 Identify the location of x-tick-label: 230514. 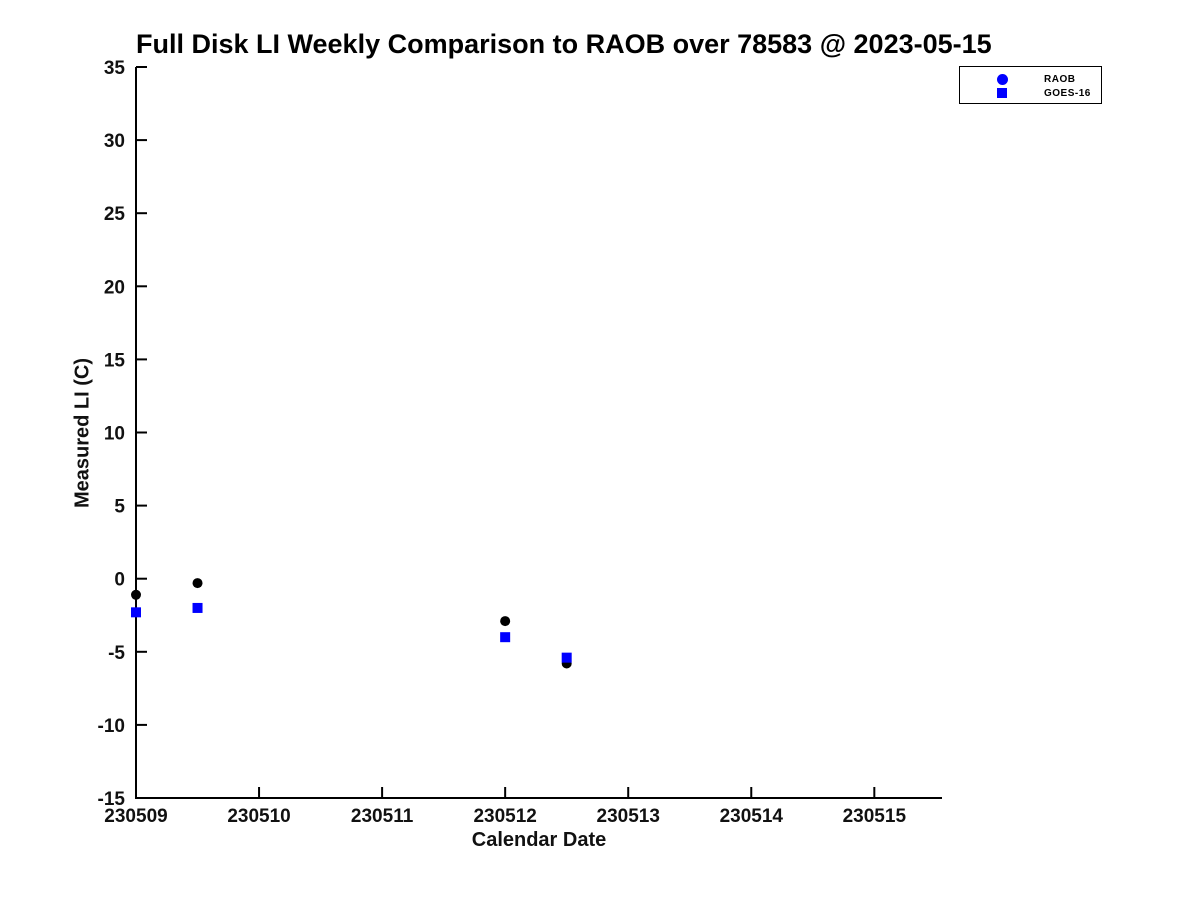
(752, 816).